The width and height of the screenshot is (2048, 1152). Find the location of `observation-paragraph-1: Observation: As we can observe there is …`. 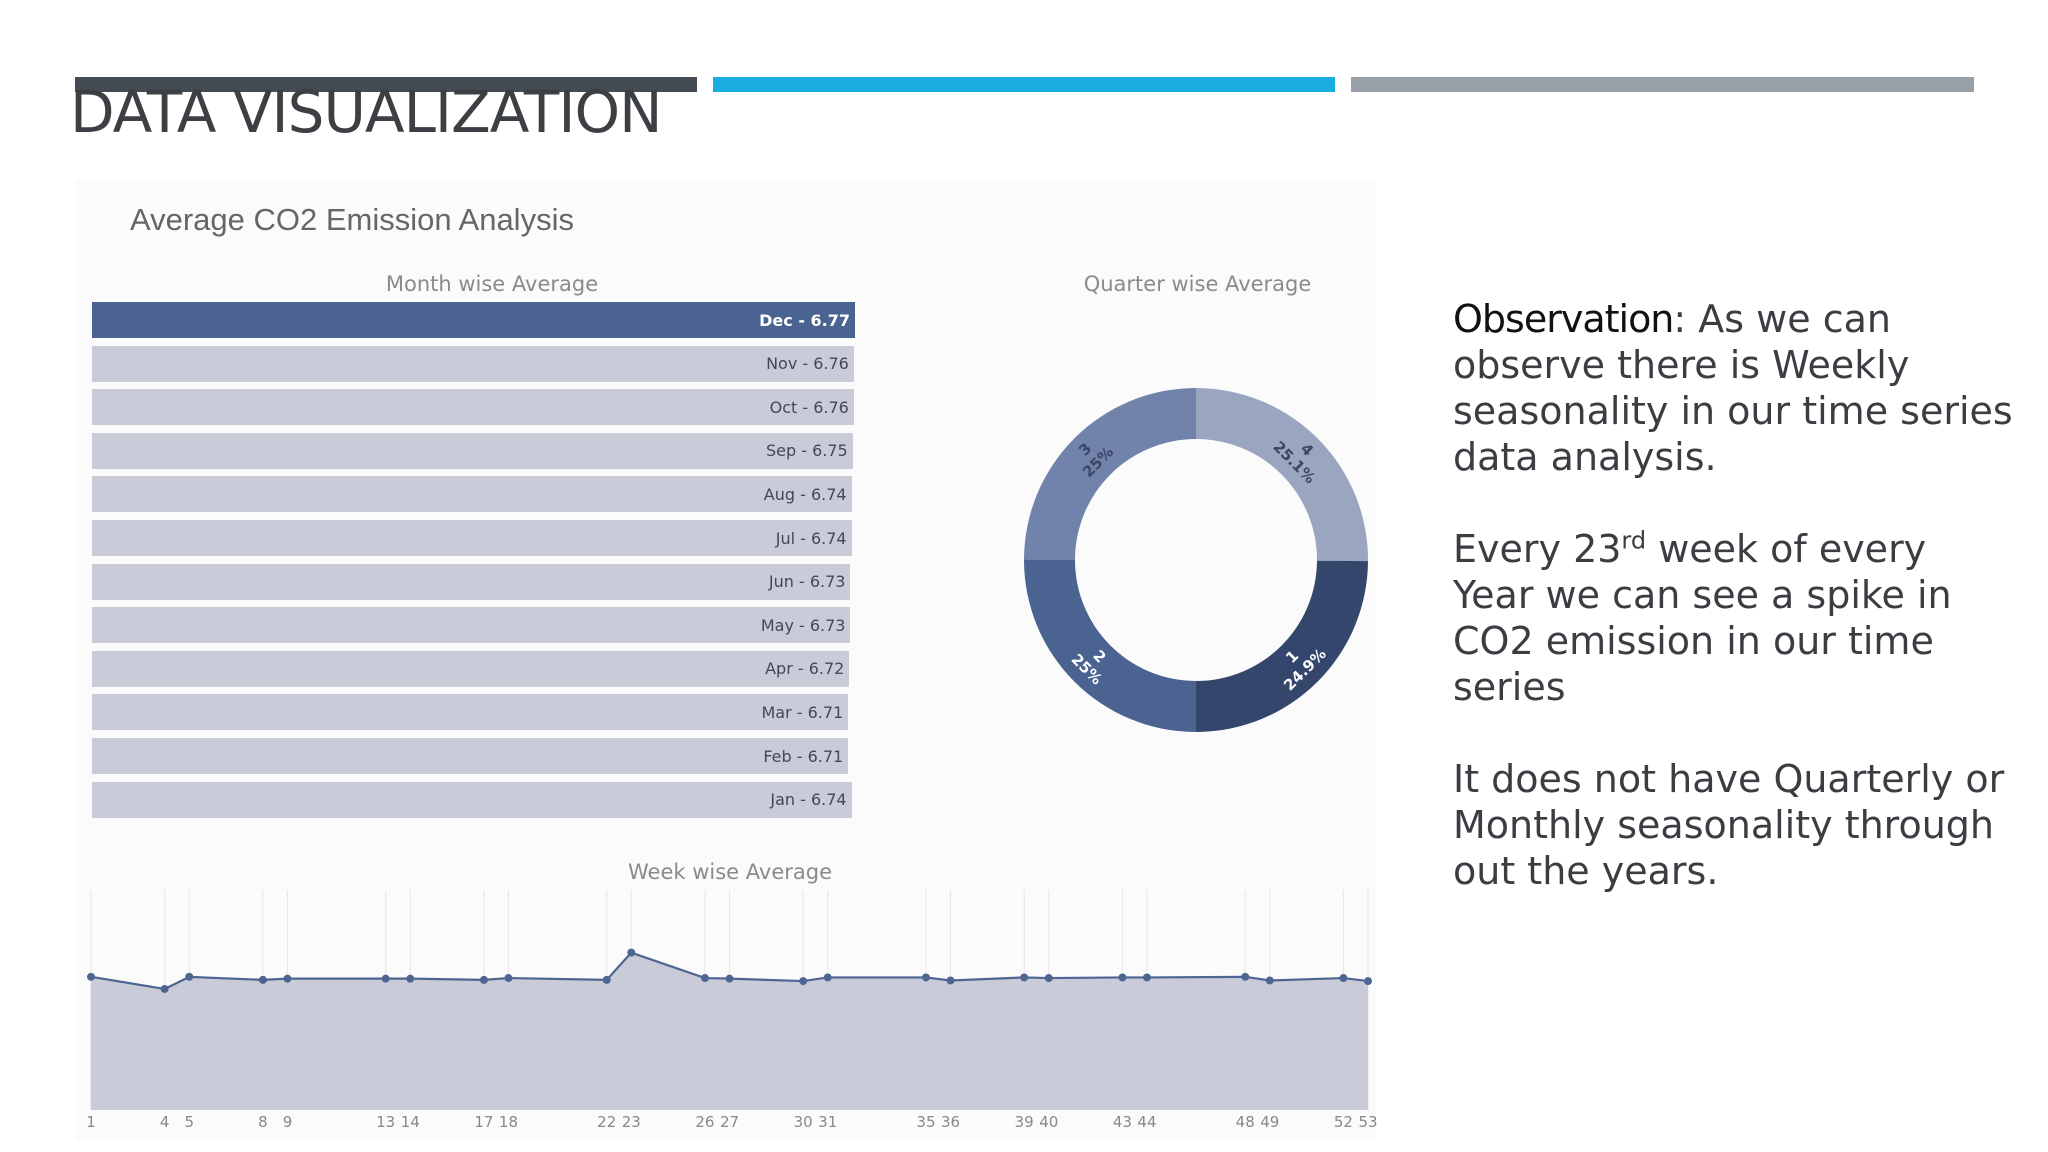

observation-paragraph-1: Observation: As we can observe there is … is located at coordinates (1733, 388).